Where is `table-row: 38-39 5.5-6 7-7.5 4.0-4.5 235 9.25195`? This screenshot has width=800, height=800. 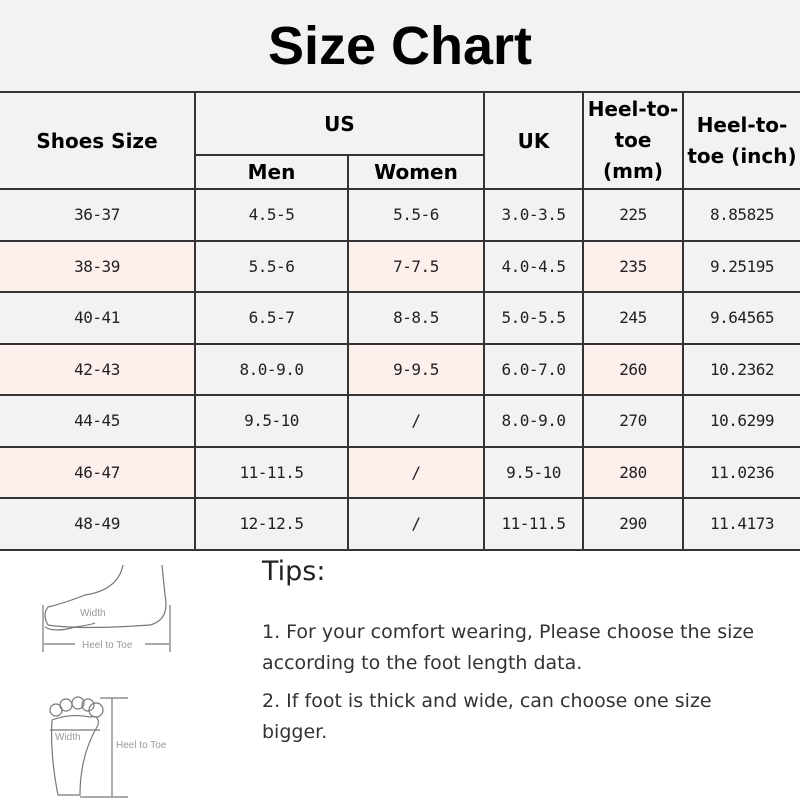
table-row: 38-39 5.5-6 7-7.5 4.0-4.5 235 9.25195 is located at coordinates (400, 266).